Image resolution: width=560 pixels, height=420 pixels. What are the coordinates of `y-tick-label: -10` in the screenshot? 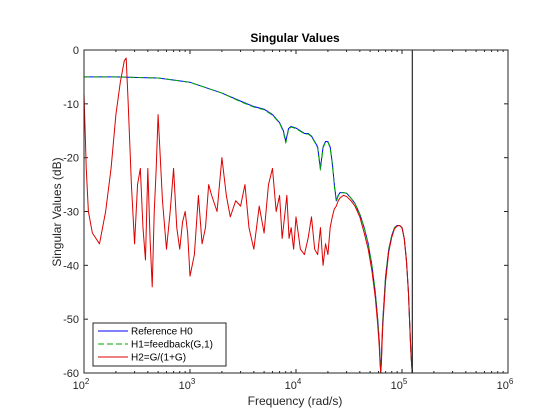 It's located at (71, 105).